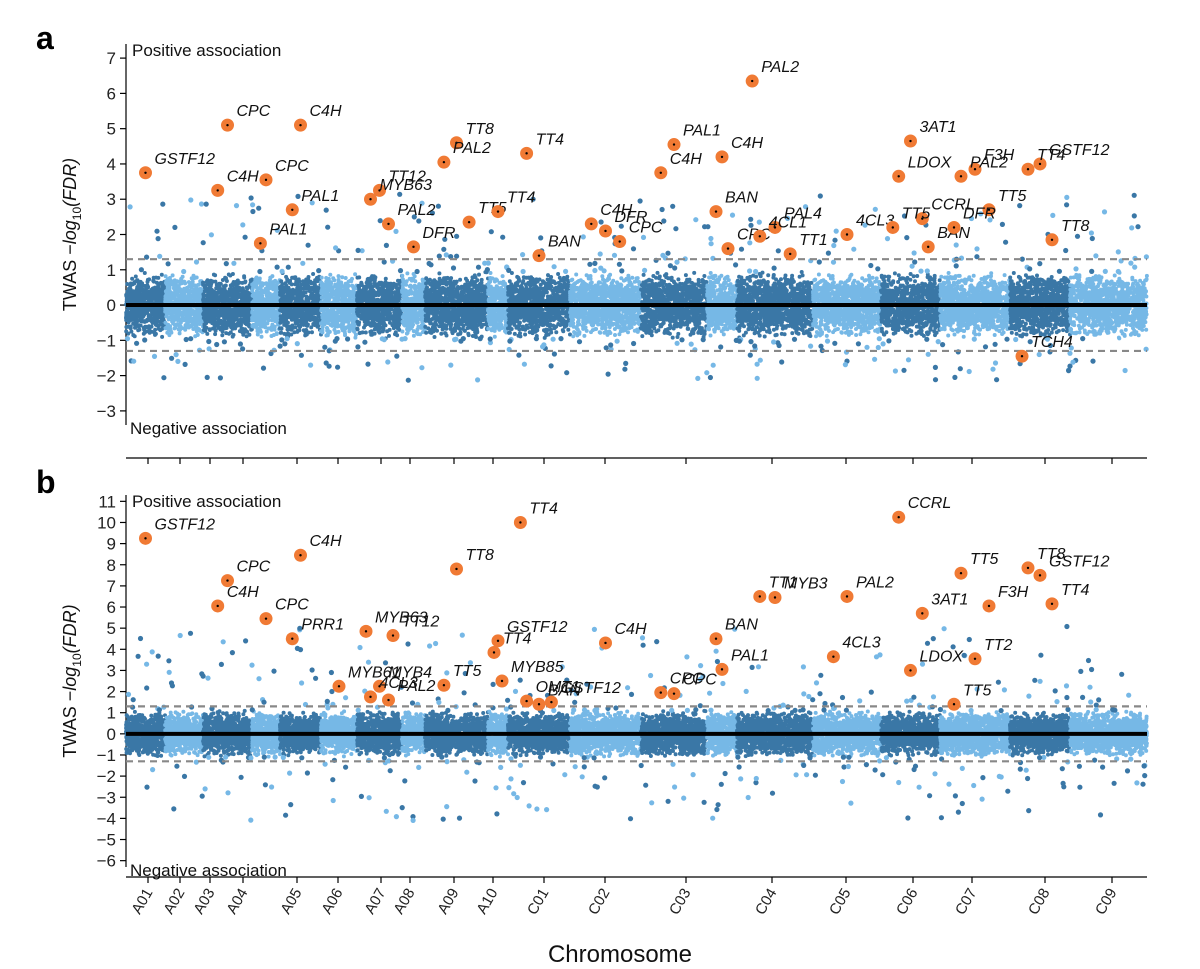  I want to click on gene-hit: TT12, so click(412, 628).